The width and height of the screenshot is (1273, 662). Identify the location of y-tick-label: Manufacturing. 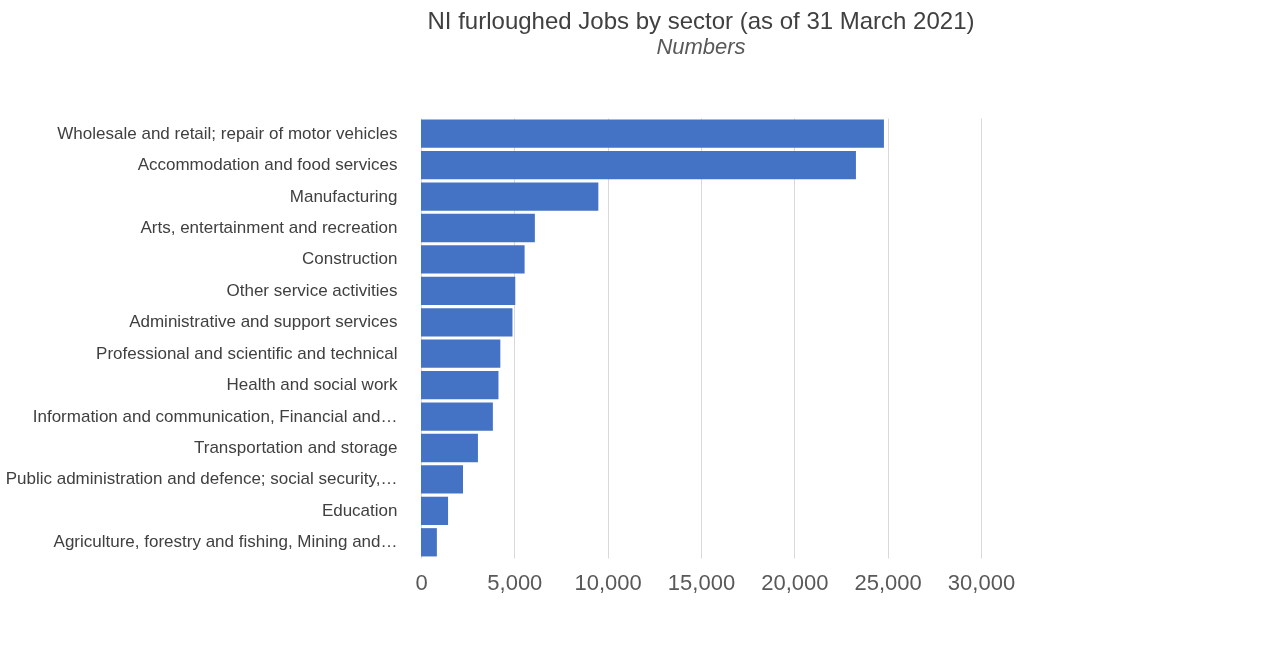
(343, 196).